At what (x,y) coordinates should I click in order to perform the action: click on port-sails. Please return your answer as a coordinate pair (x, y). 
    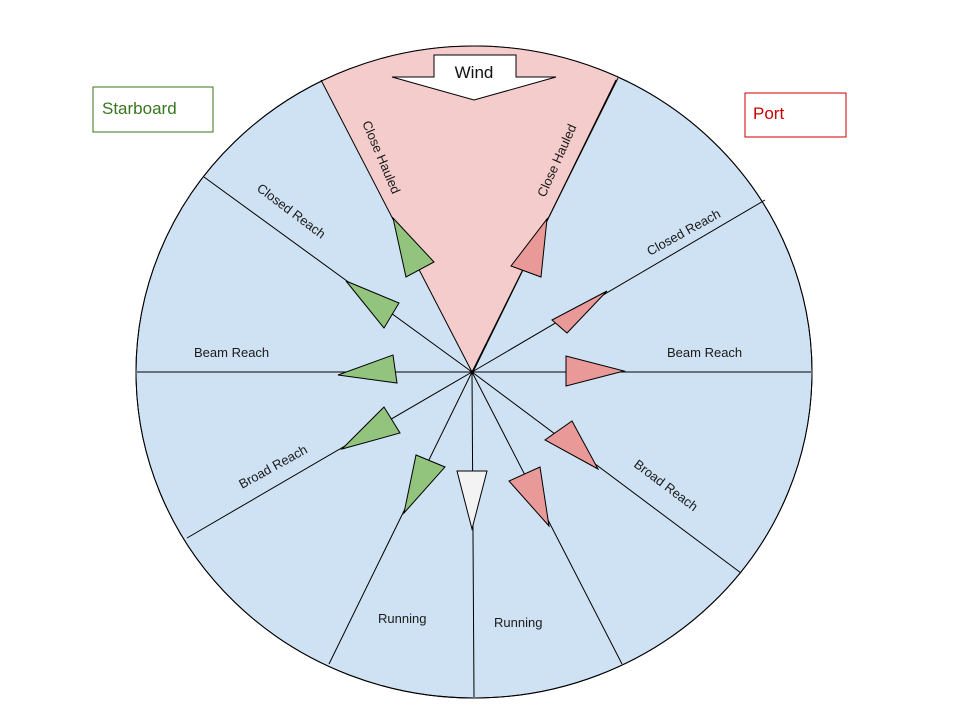
    Looking at the image, I should click on (567, 372).